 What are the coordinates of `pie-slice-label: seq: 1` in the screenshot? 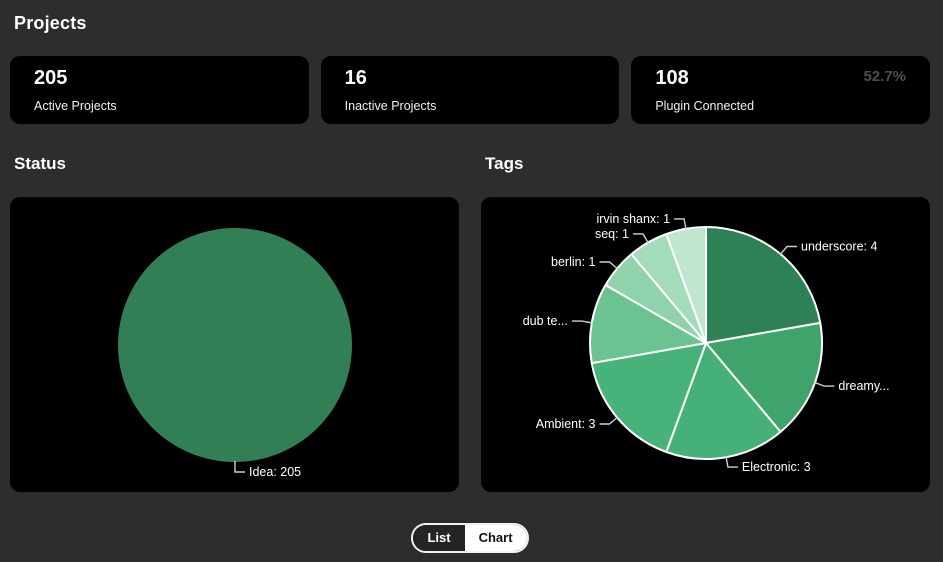 It's located at (612, 234).